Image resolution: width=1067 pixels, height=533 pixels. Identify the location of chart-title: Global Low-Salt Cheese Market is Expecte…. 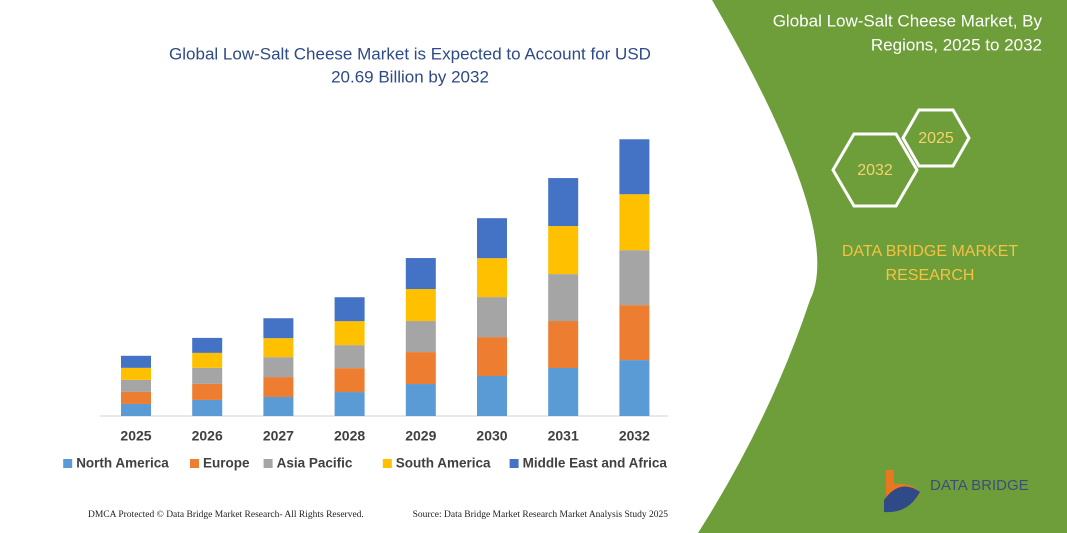
(410, 53).